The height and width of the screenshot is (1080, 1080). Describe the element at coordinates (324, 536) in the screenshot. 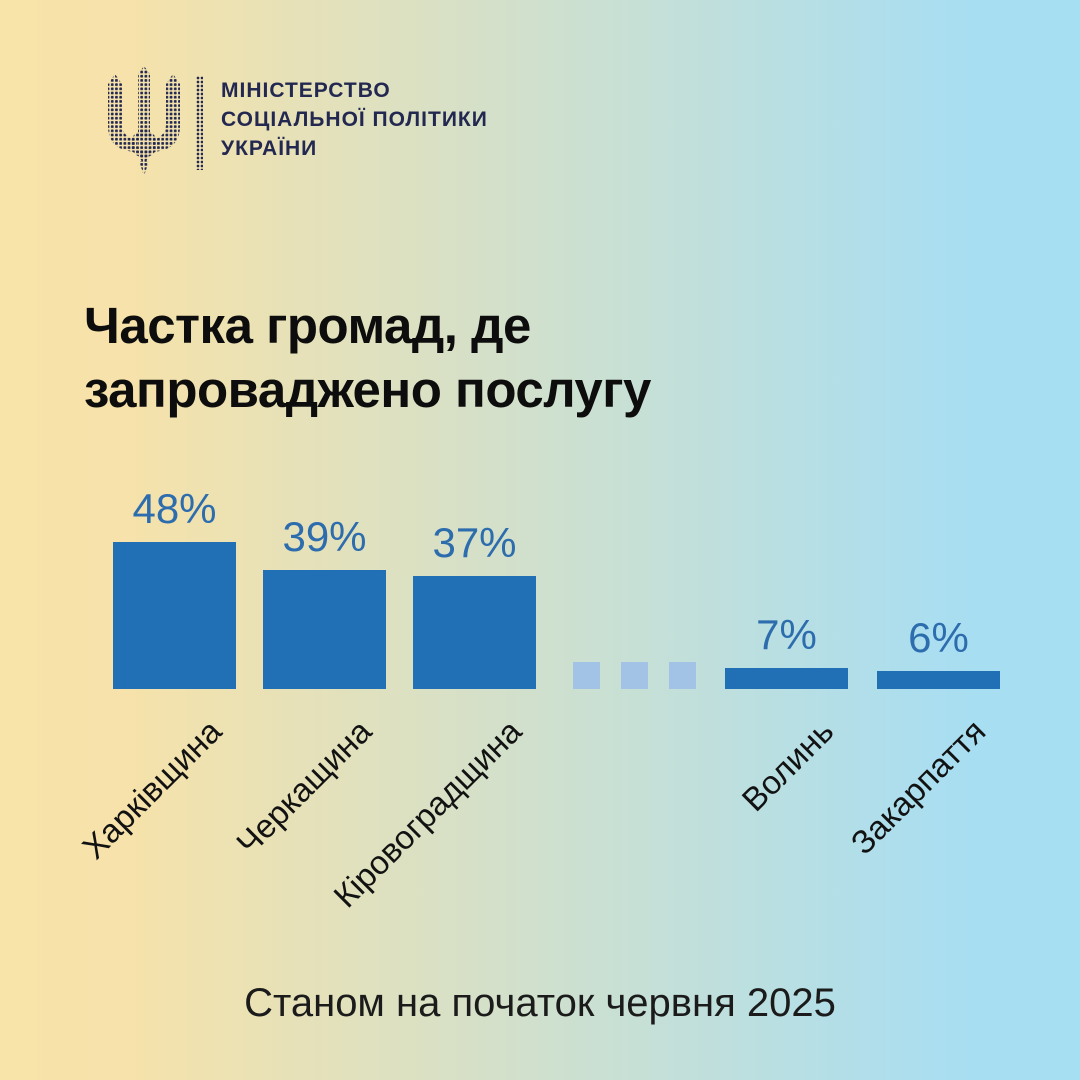

I see `bar-value-label: 39%` at that location.